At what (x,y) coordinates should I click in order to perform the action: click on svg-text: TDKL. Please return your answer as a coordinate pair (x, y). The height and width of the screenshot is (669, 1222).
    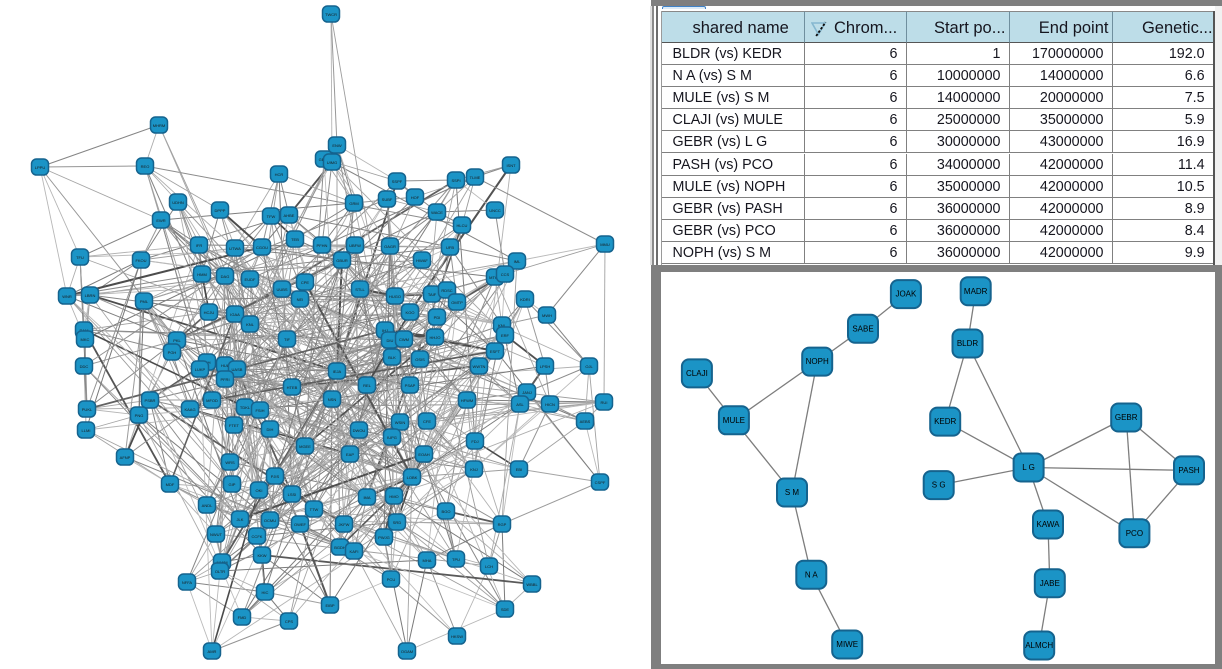
    Looking at the image, I should click on (245, 407).